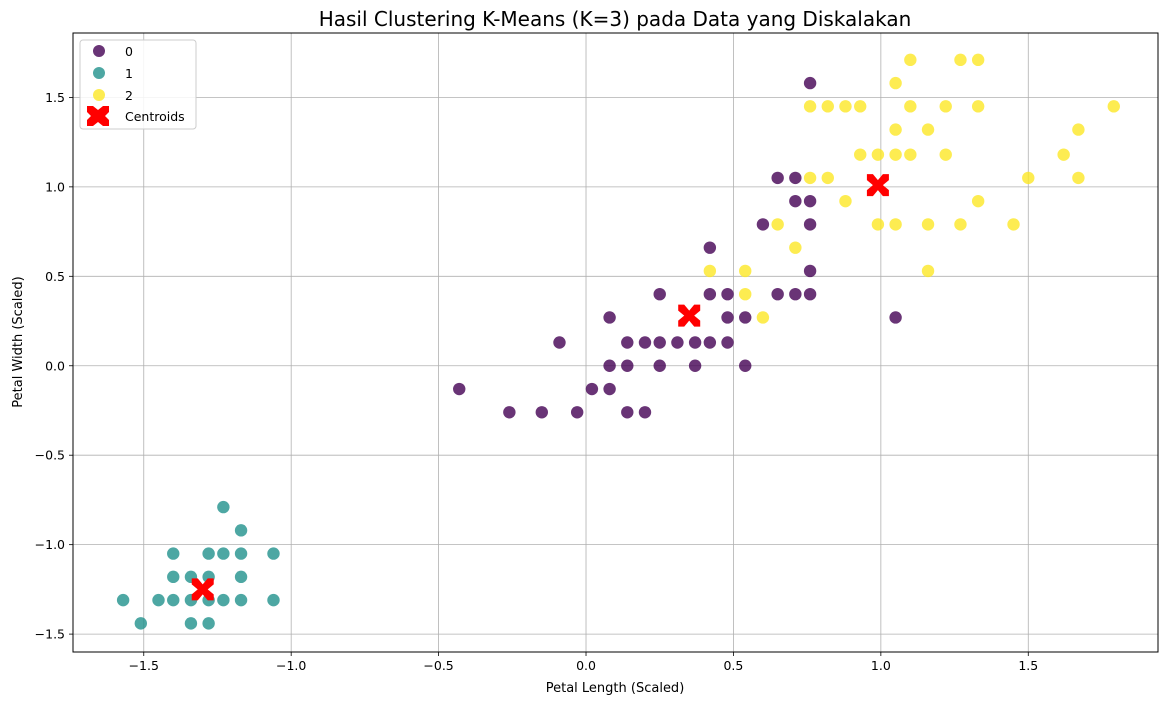 This screenshot has height=703, width=1167. Describe the element at coordinates (1028, 665) in the screenshot. I see `x-tick-label: 1.5` at that location.